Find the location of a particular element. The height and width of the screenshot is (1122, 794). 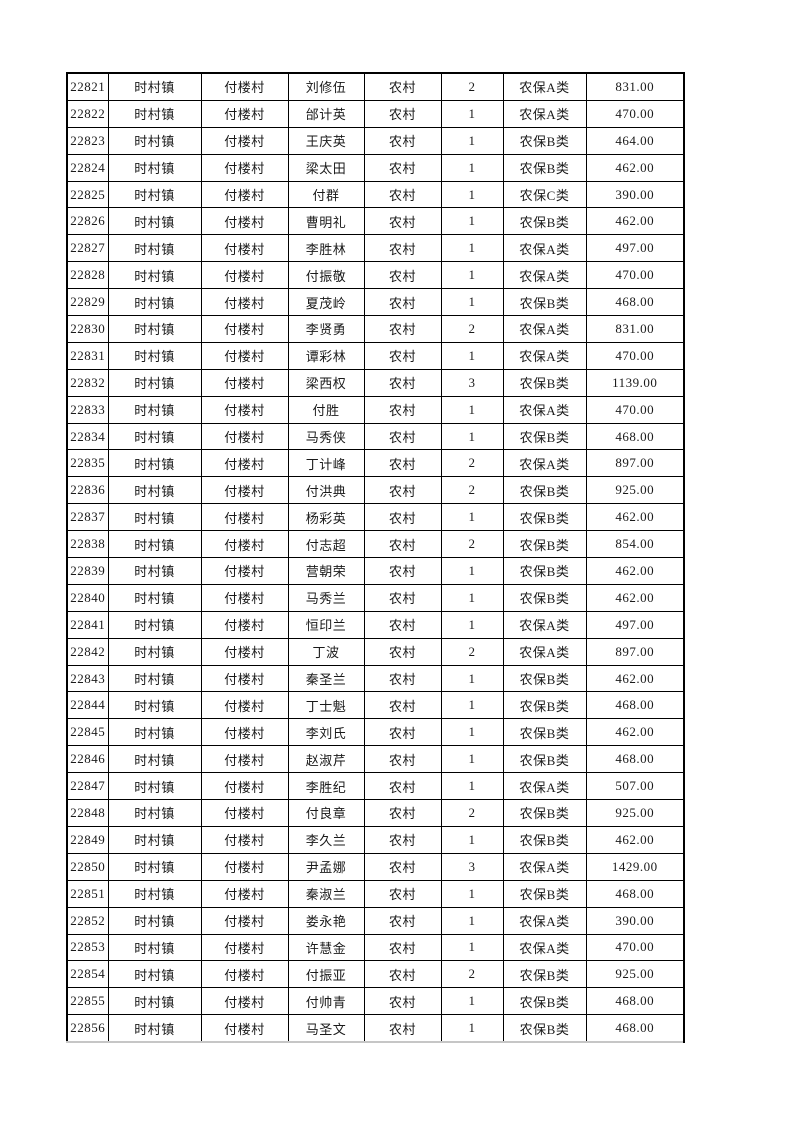

table-row: 22849 时村镇 付楼村 李久兰 农村 1 农保B类 462.00 is located at coordinates (375, 839).